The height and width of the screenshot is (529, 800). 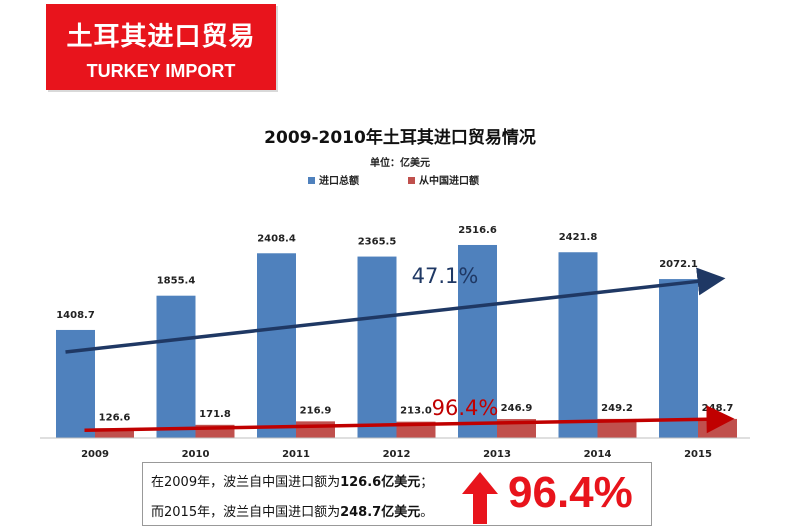 What do you see at coordinates (449, 180) in the screenshot?
I see `legend-label: 从中国进口额` at bounding box center [449, 180].